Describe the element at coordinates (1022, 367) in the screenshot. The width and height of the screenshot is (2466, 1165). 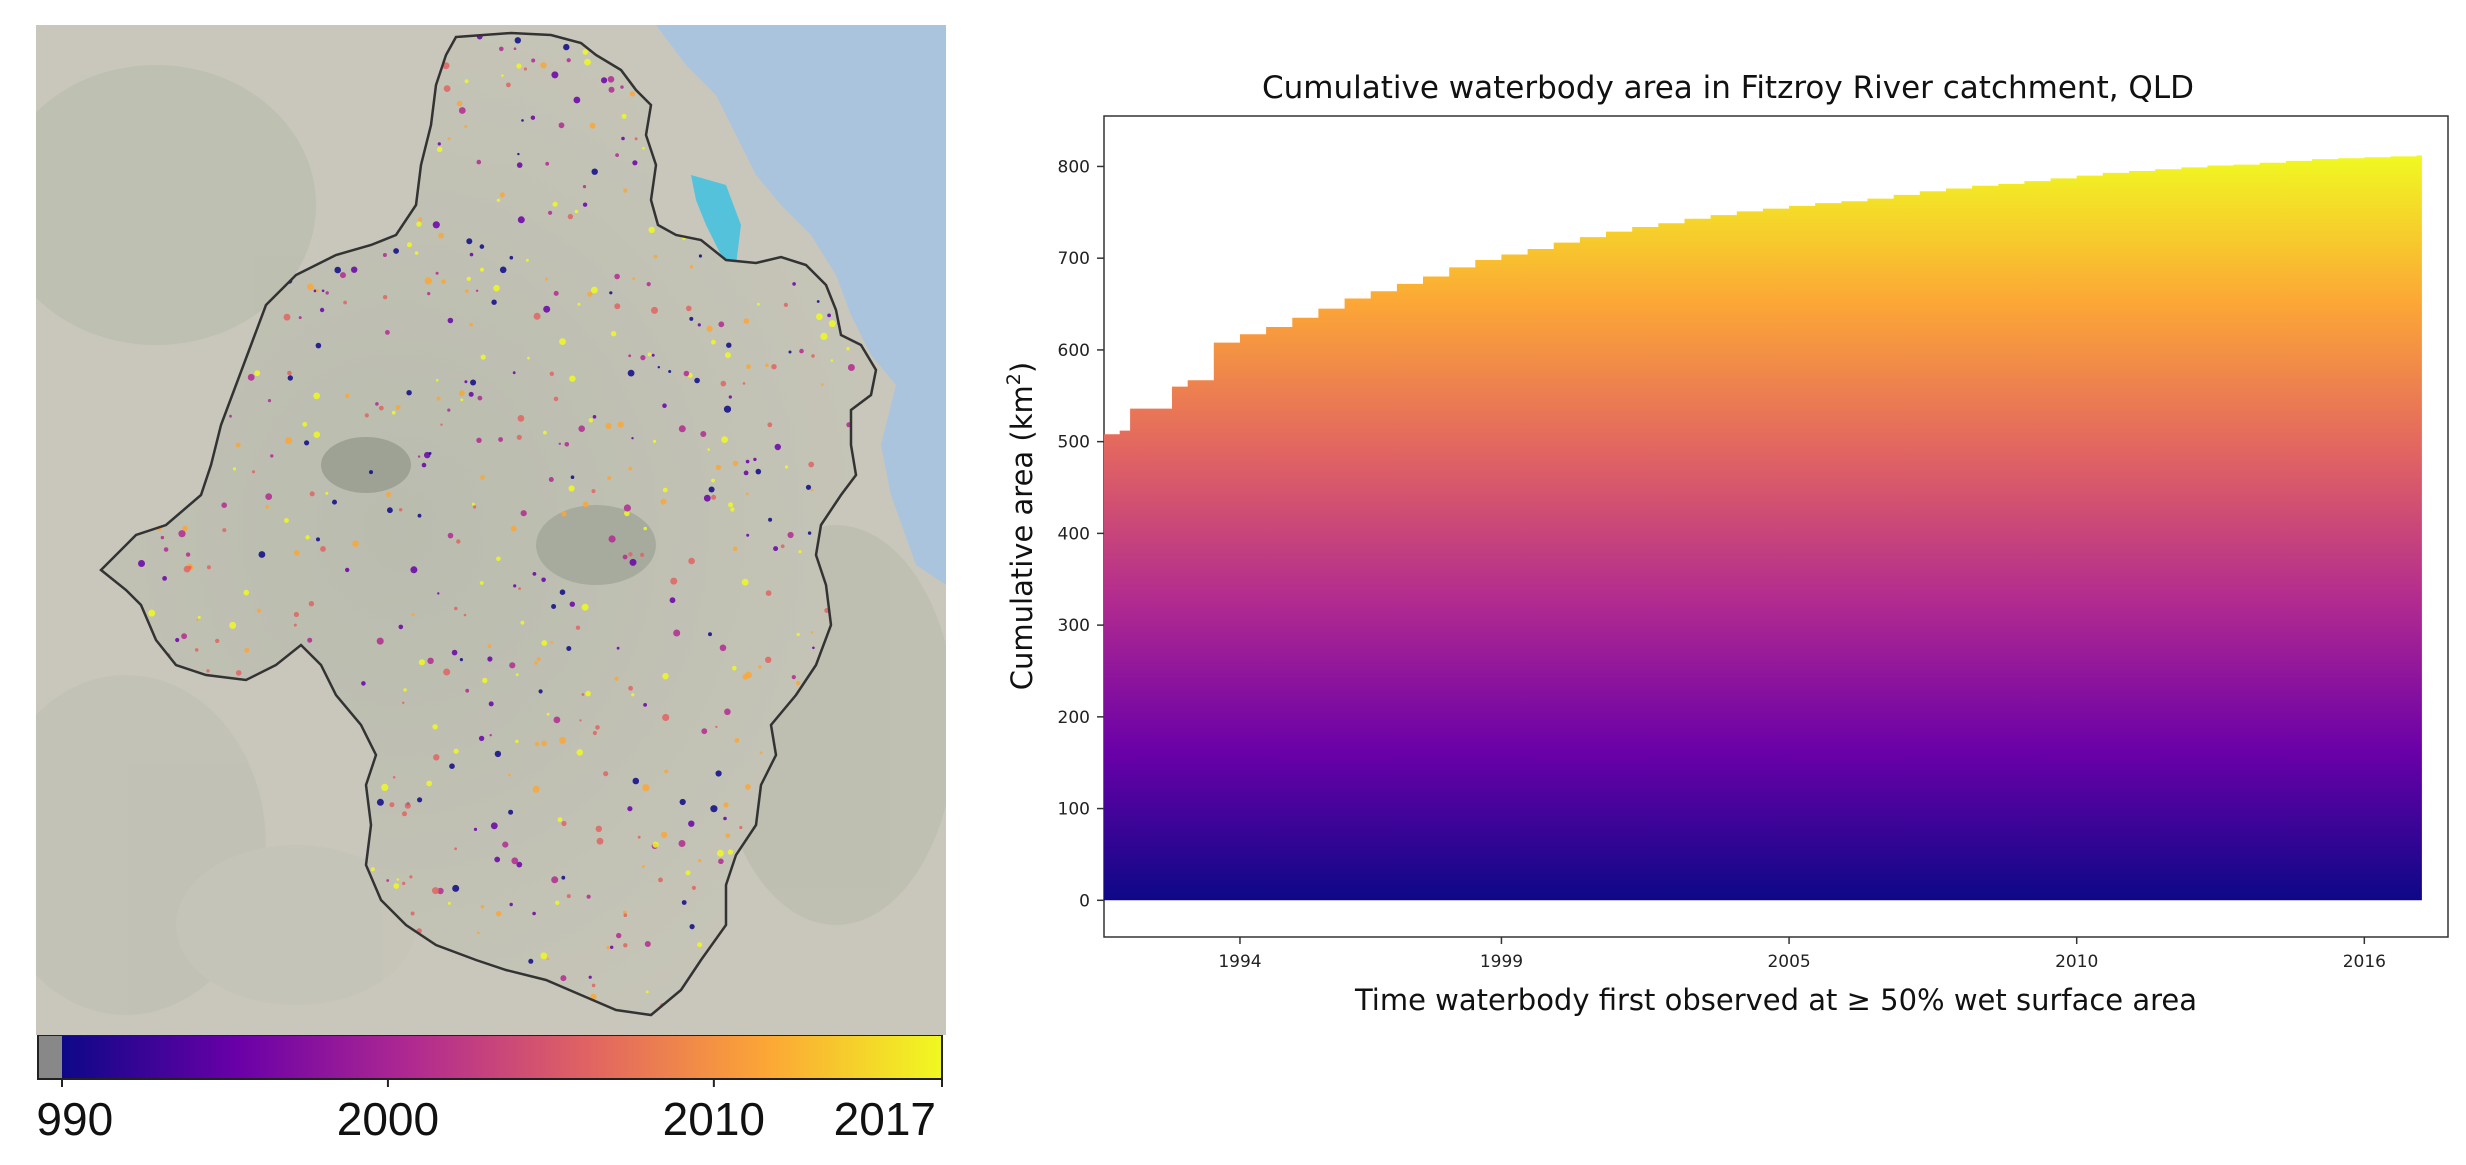
I see `y-axis-title-end: )` at that location.